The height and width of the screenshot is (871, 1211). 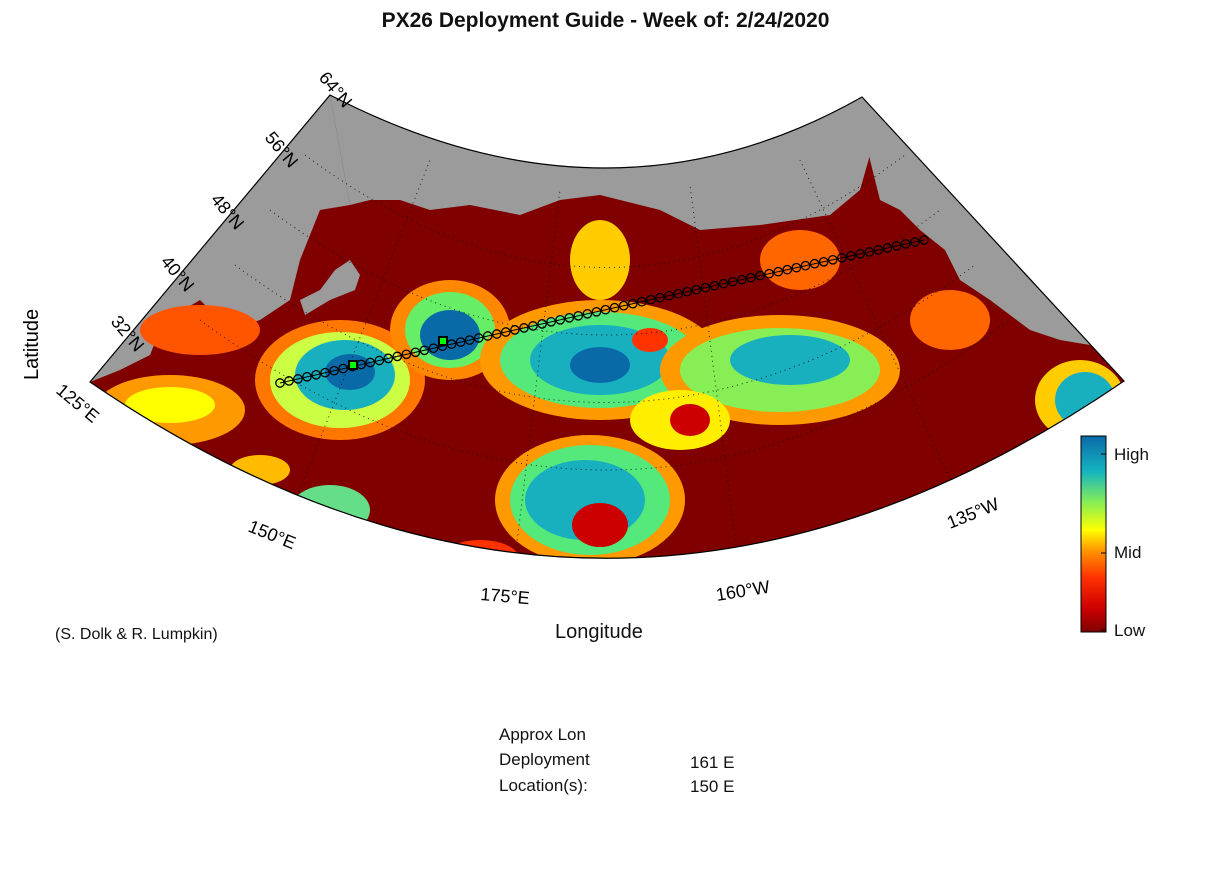 What do you see at coordinates (543, 785) in the screenshot?
I see `deployment-label-line2: Location(s):` at bounding box center [543, 785].